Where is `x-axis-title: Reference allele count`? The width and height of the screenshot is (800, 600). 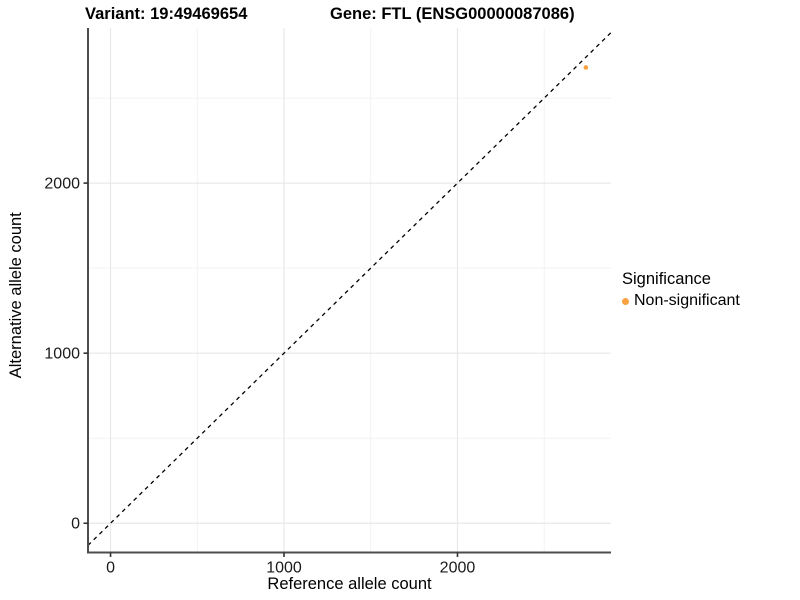 x-axis-title: Reference allele count is located at coordinates (349, 584).